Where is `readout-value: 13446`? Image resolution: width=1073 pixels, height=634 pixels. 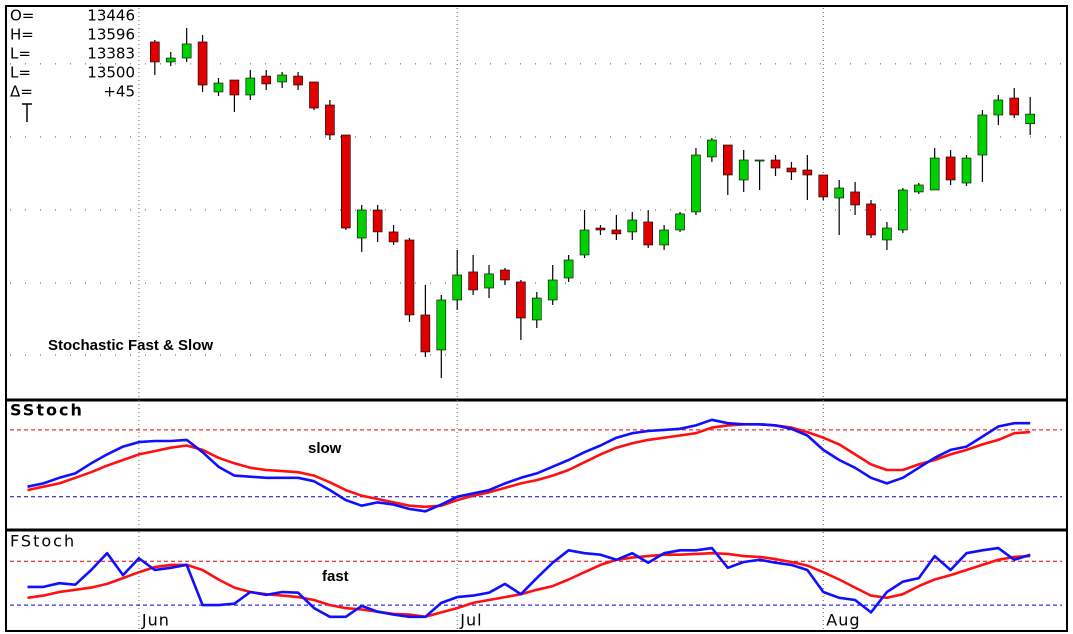
readout-value: 13446 is located at coordinates (111, 16).